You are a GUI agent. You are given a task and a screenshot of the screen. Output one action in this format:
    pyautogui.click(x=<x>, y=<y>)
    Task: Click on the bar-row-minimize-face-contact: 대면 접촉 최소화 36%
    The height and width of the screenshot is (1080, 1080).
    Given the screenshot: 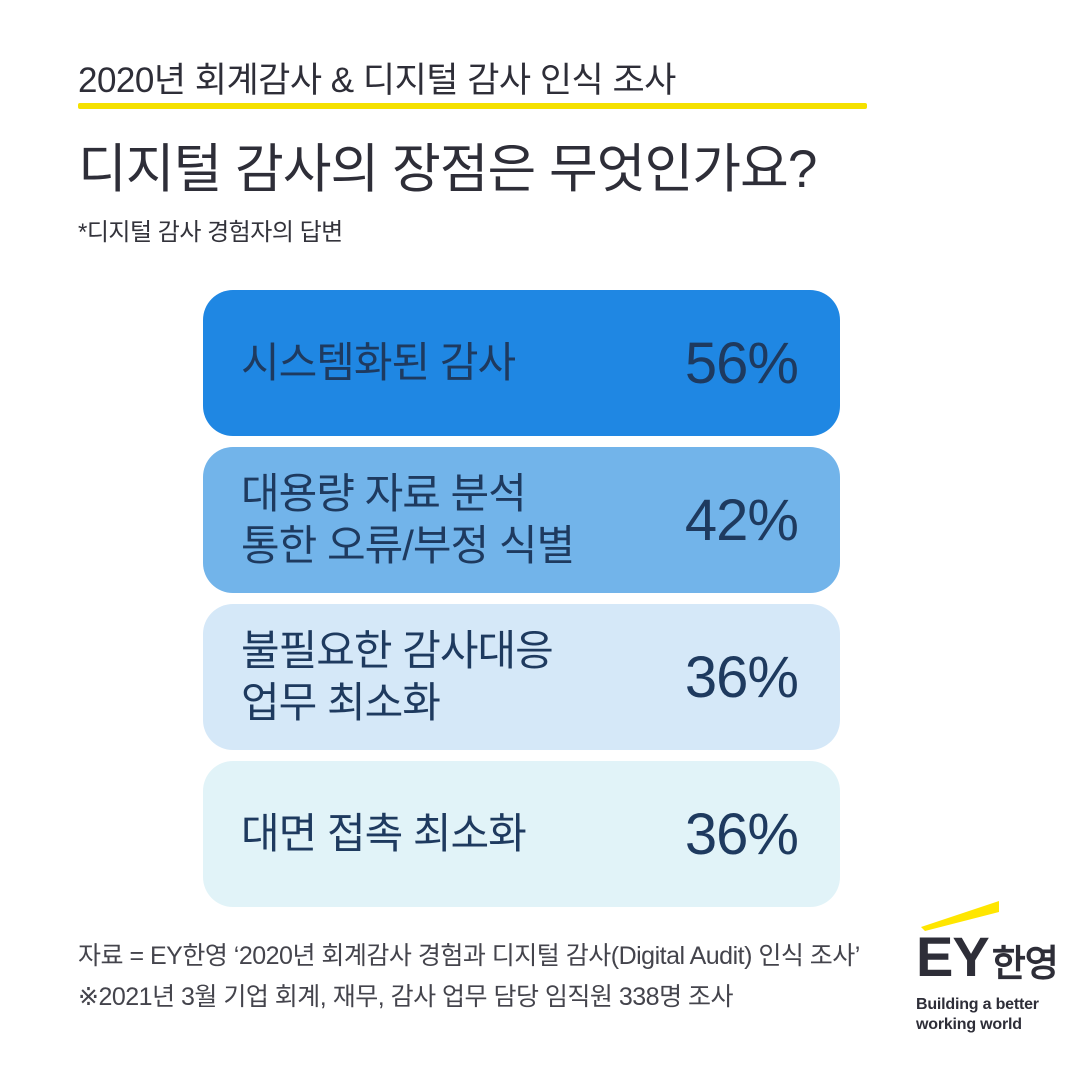 What is the action you would take?
    pyautogui.click(x=521, y=834)
    